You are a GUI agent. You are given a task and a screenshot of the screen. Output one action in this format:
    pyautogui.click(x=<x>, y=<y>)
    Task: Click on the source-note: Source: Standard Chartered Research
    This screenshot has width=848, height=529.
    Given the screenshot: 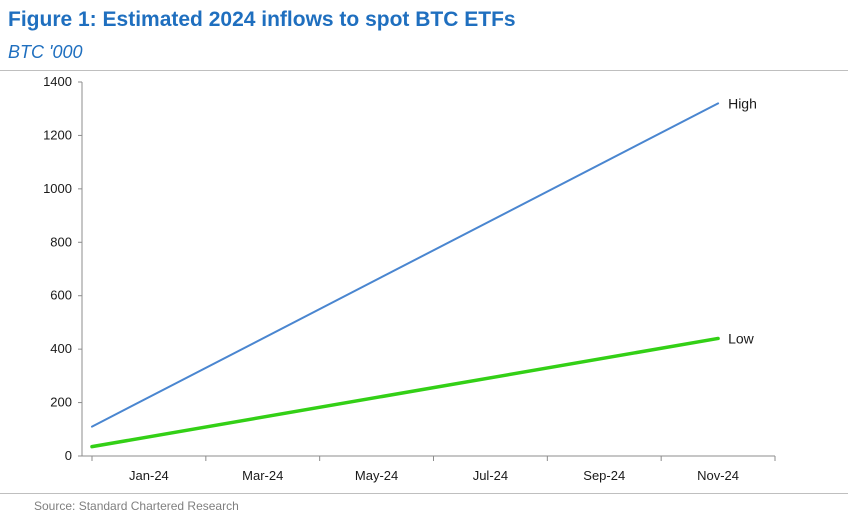 What is the action you would take?
    pyautogui.click(x=136, y=506)
    